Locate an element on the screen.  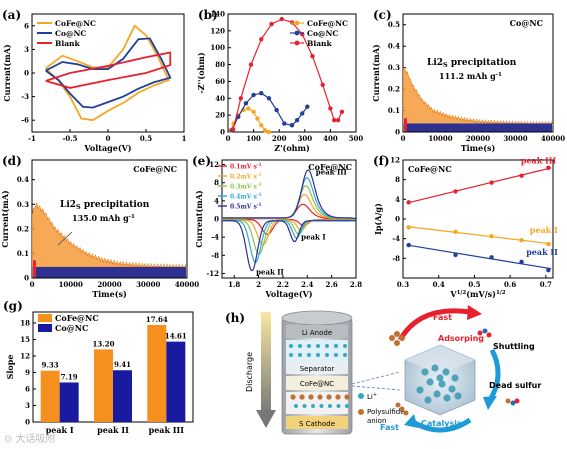
x-axis-label-e: Voltage(V) is located at coordinates (288, 294).